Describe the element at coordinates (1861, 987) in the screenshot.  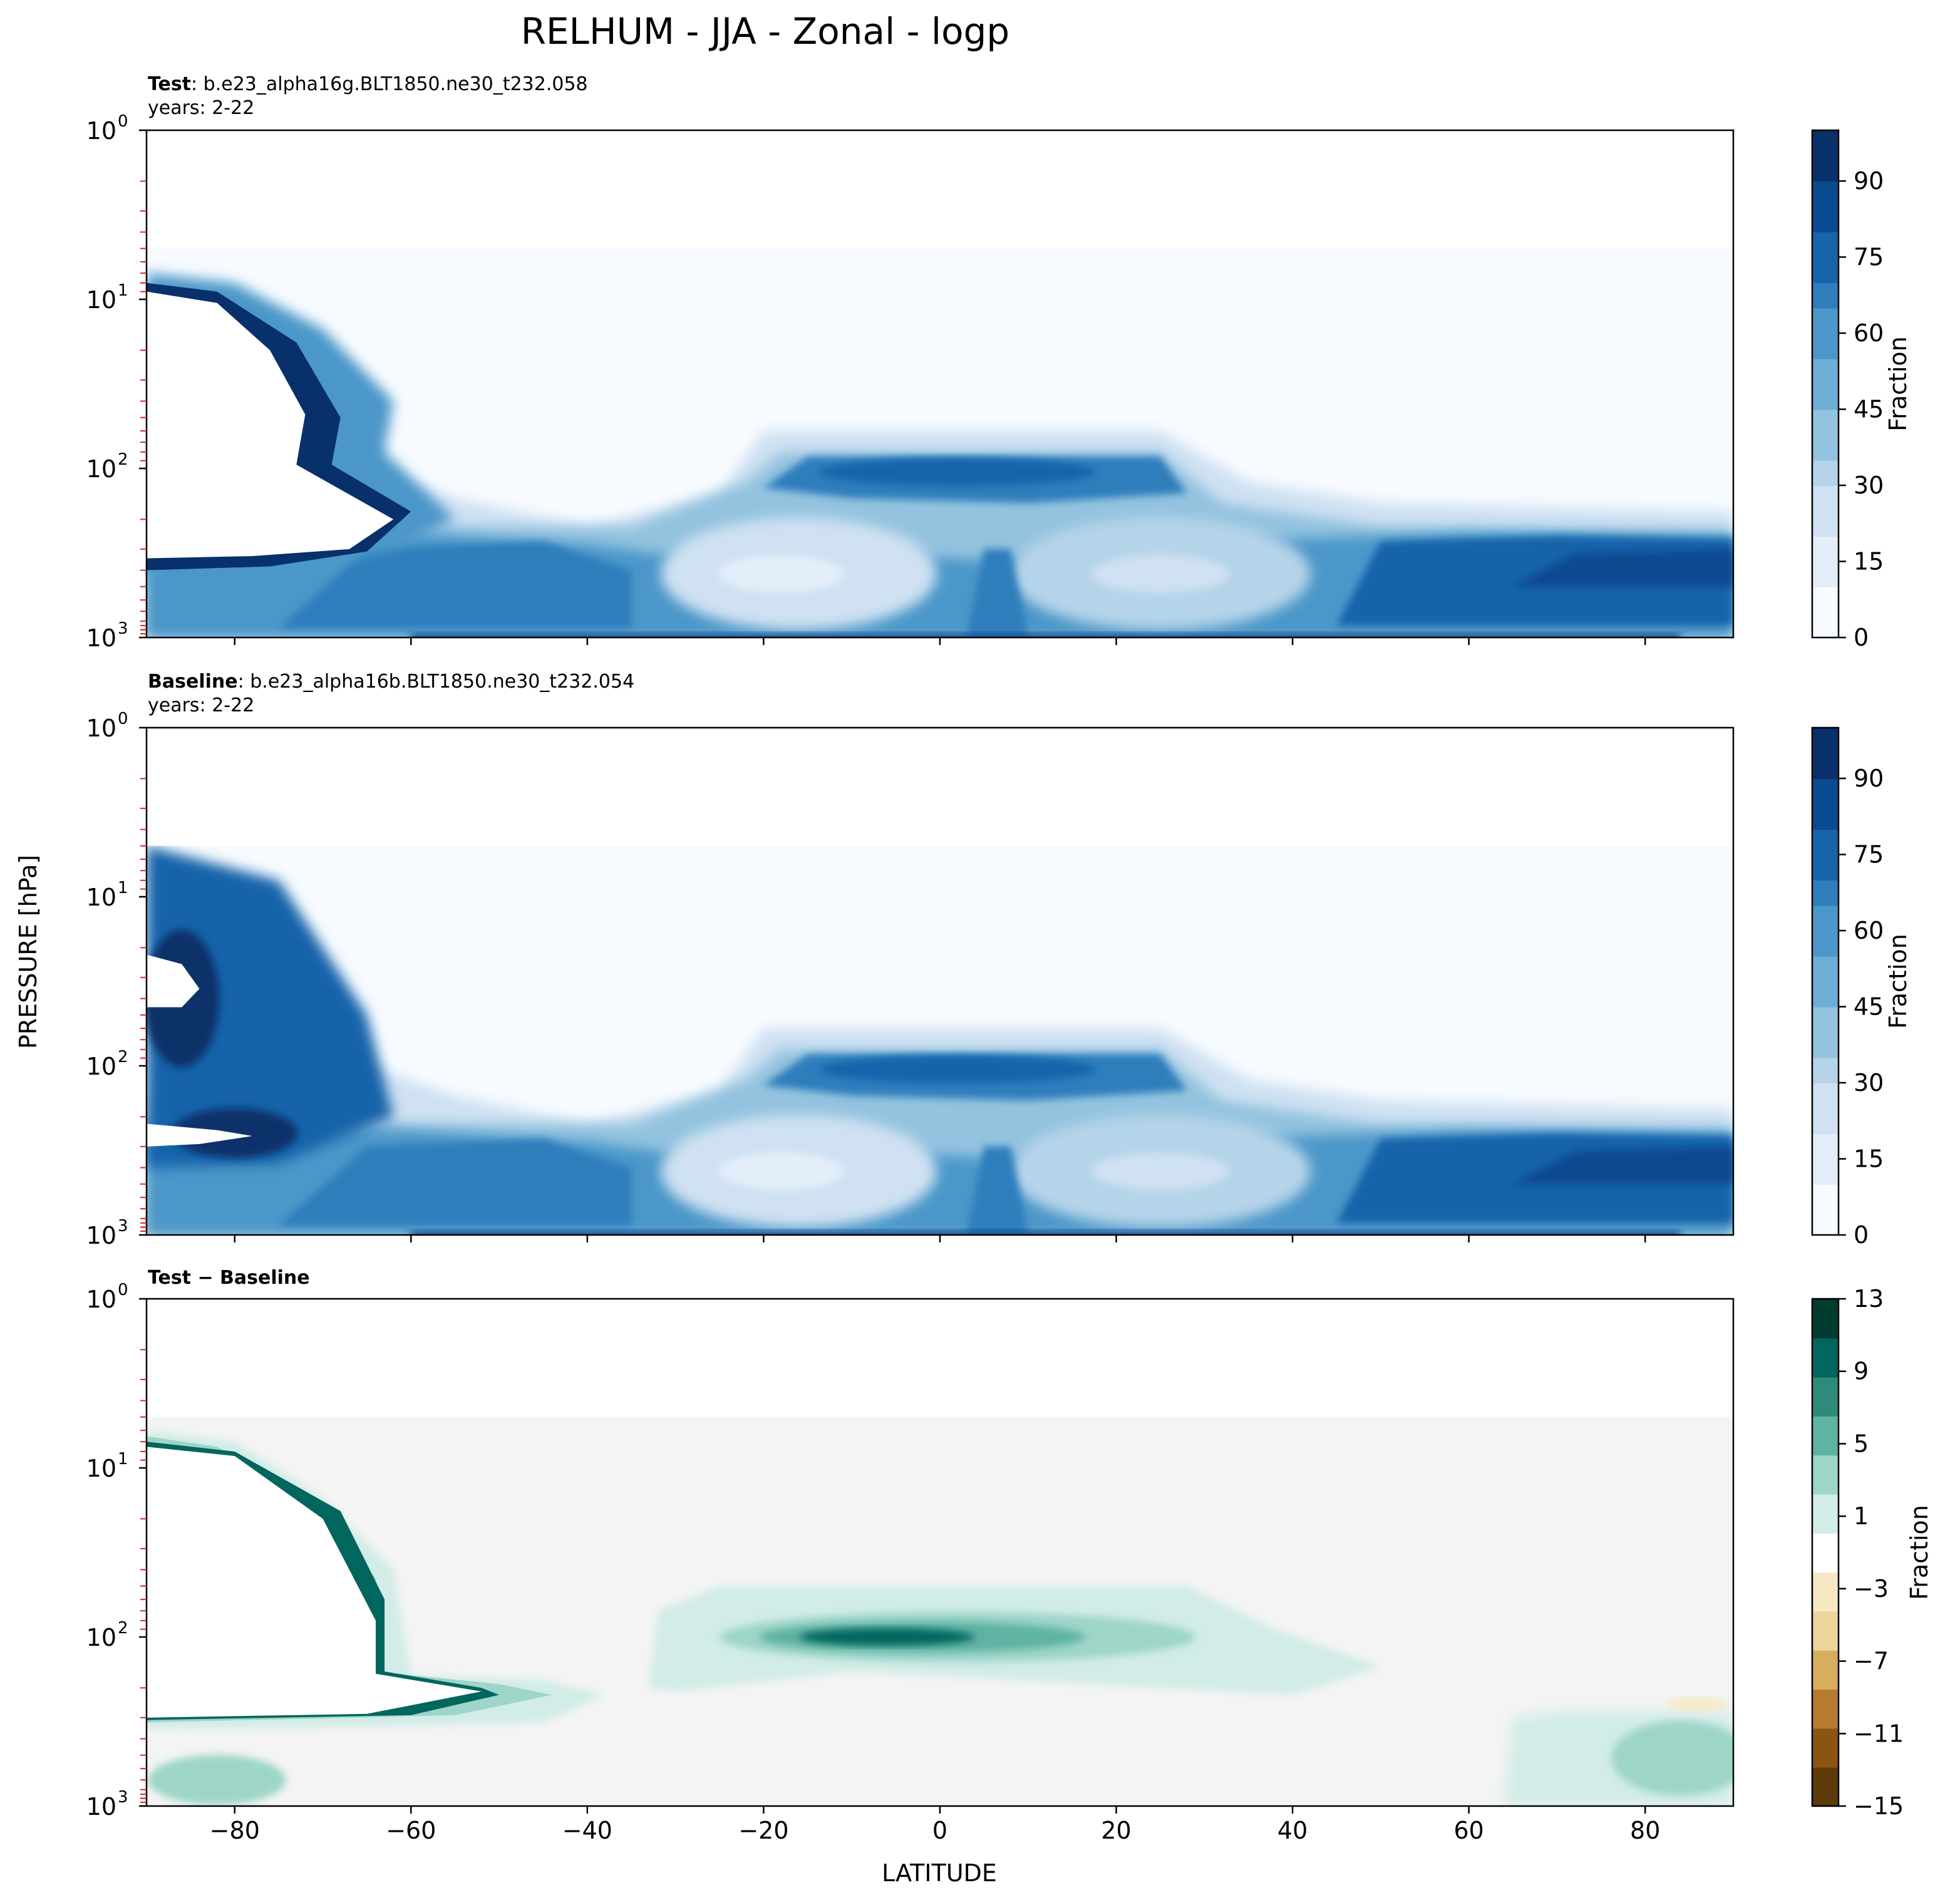
I see `colorbar: 0 15 30 45 60 75 90 Fraction` at that location.